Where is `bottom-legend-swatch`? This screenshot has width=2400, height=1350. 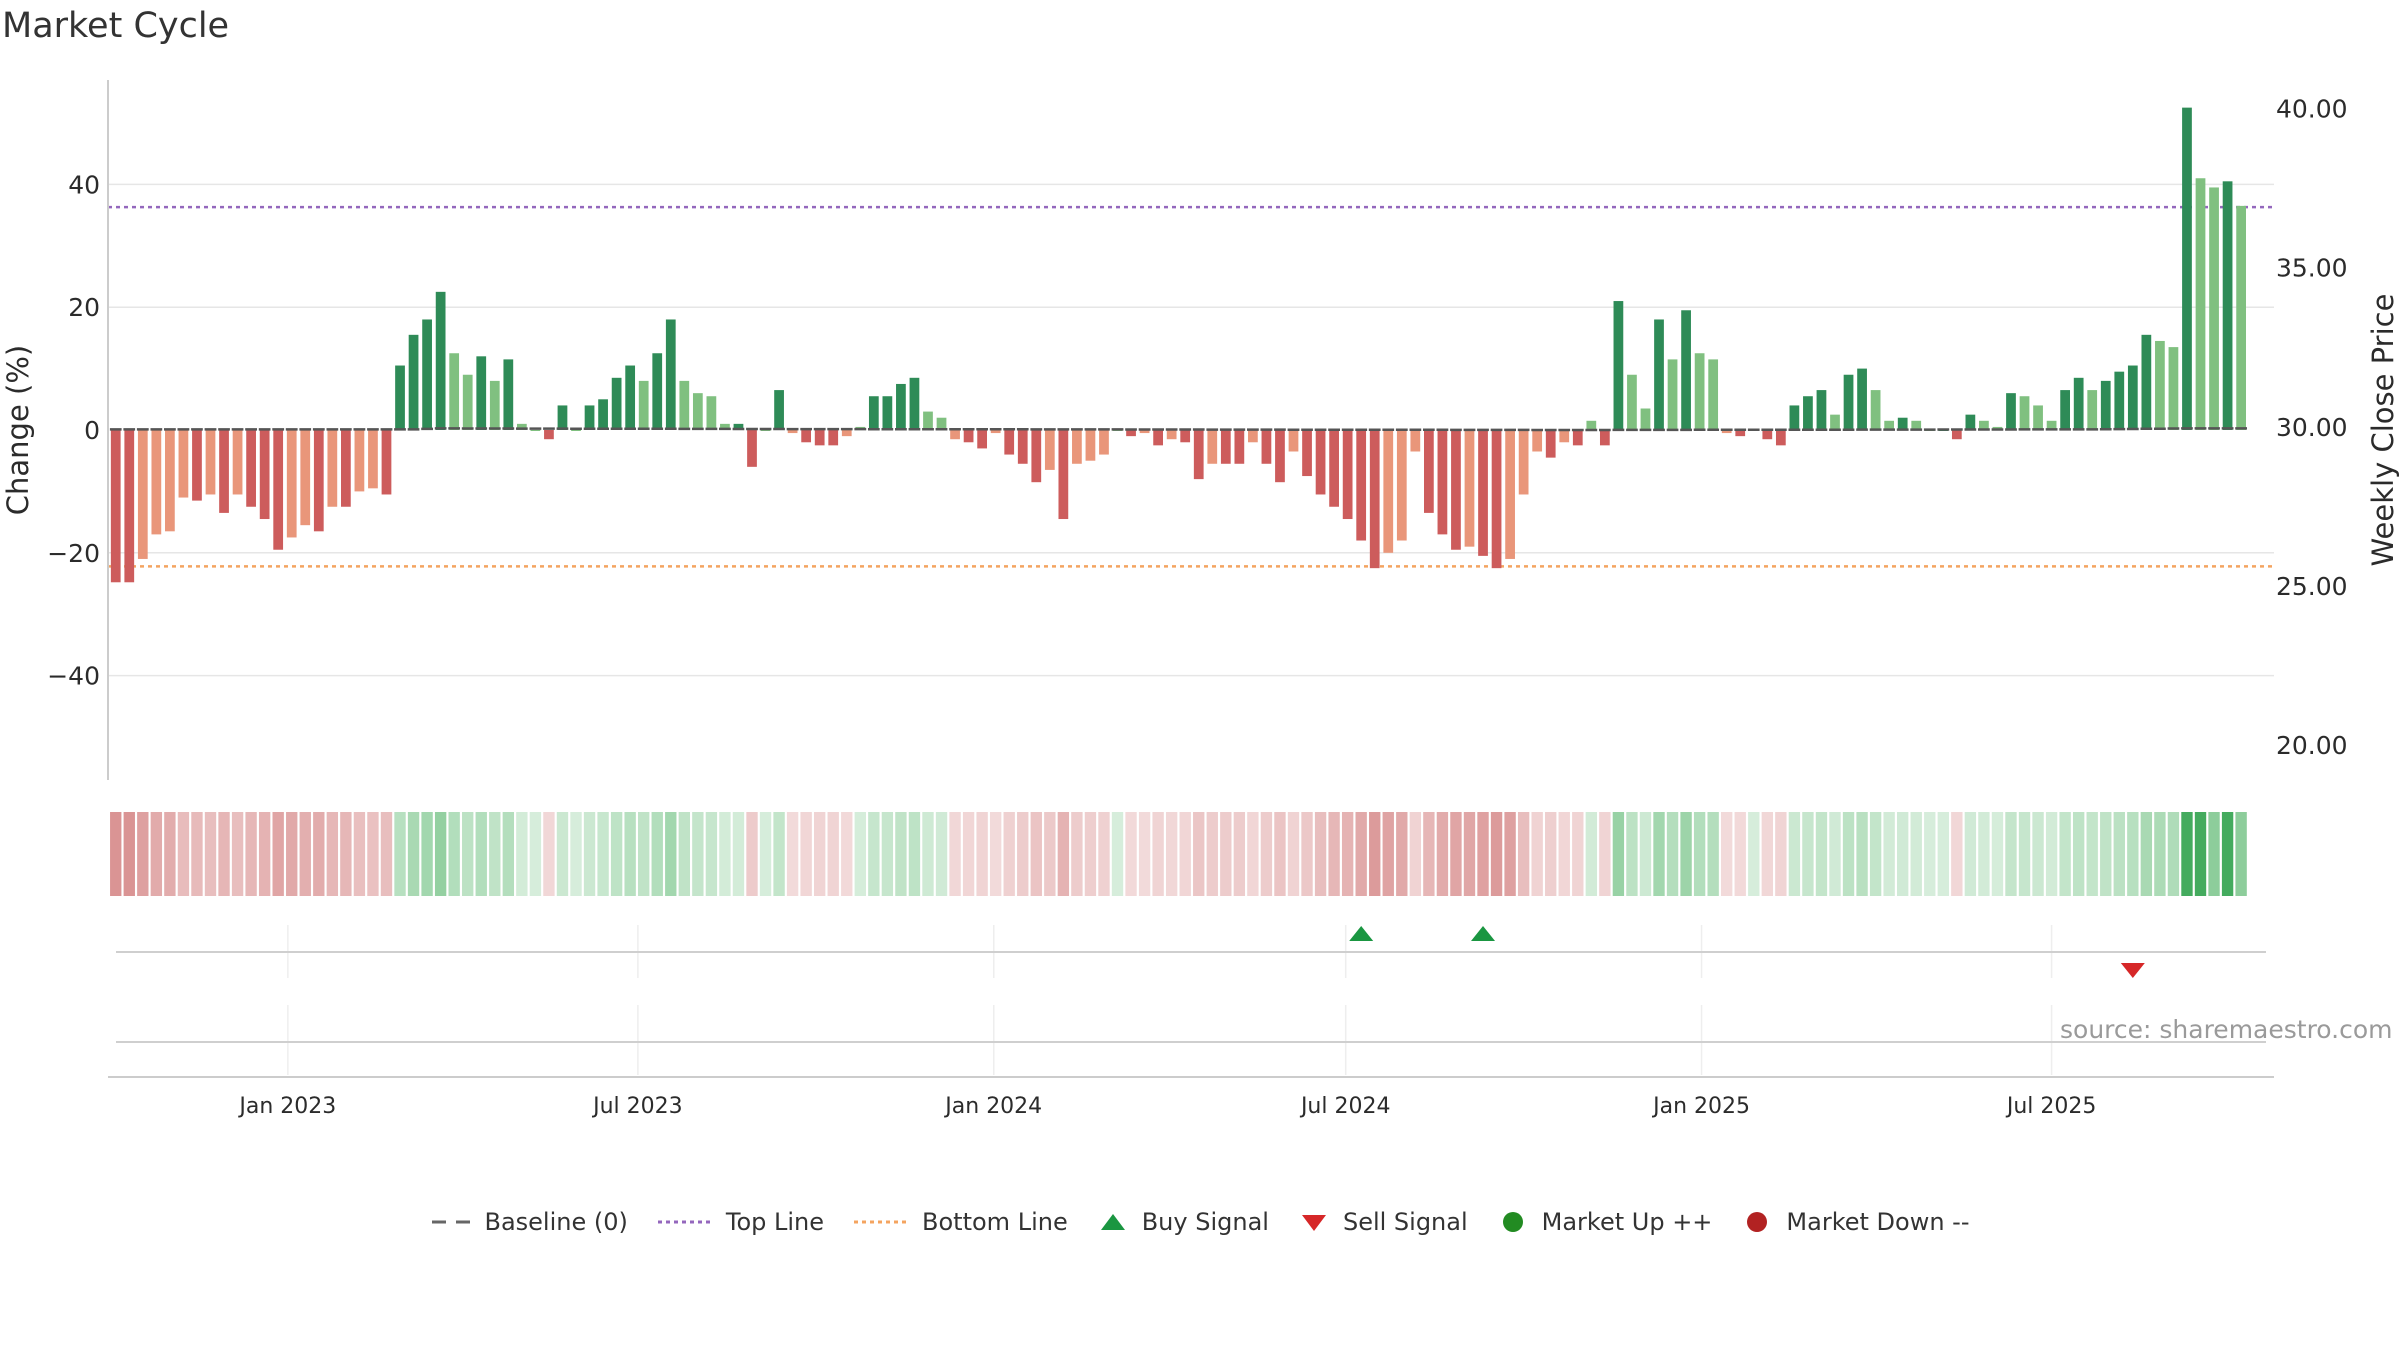 bottom-legend-swatch is located at coordinates (881, 1222).